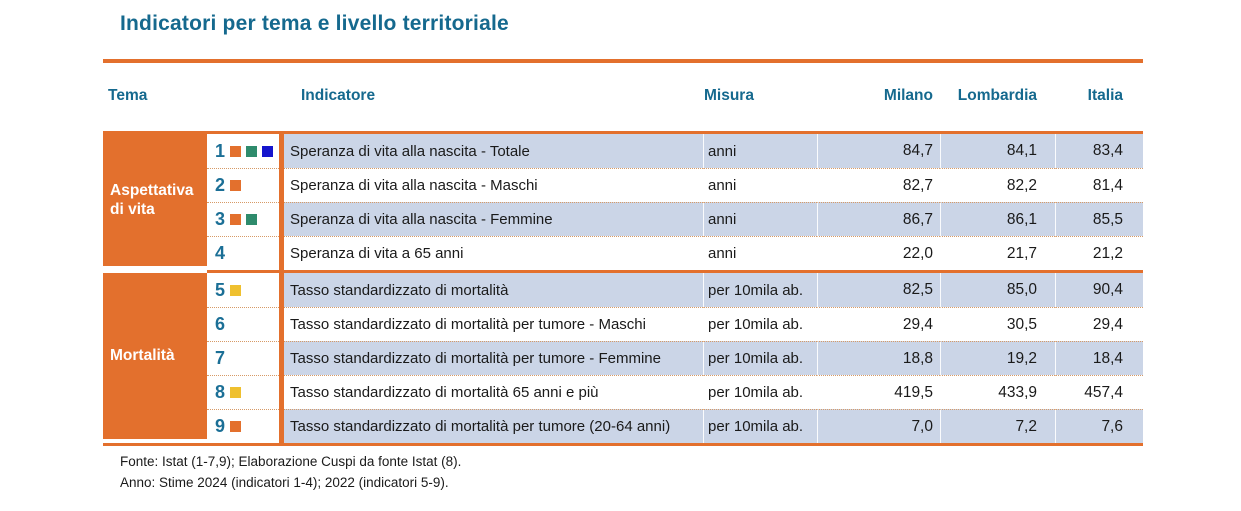 This screenshot has width=1241, height=511. I want to click on indicator-number: 8, so click(220, 392).